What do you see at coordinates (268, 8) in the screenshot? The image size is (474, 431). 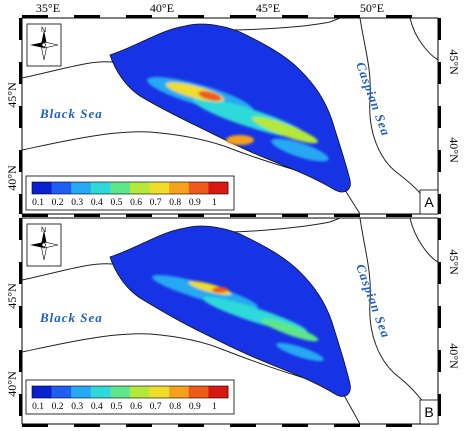 I see `top-tick-label: 45°E` at bounding box center [268, 8].